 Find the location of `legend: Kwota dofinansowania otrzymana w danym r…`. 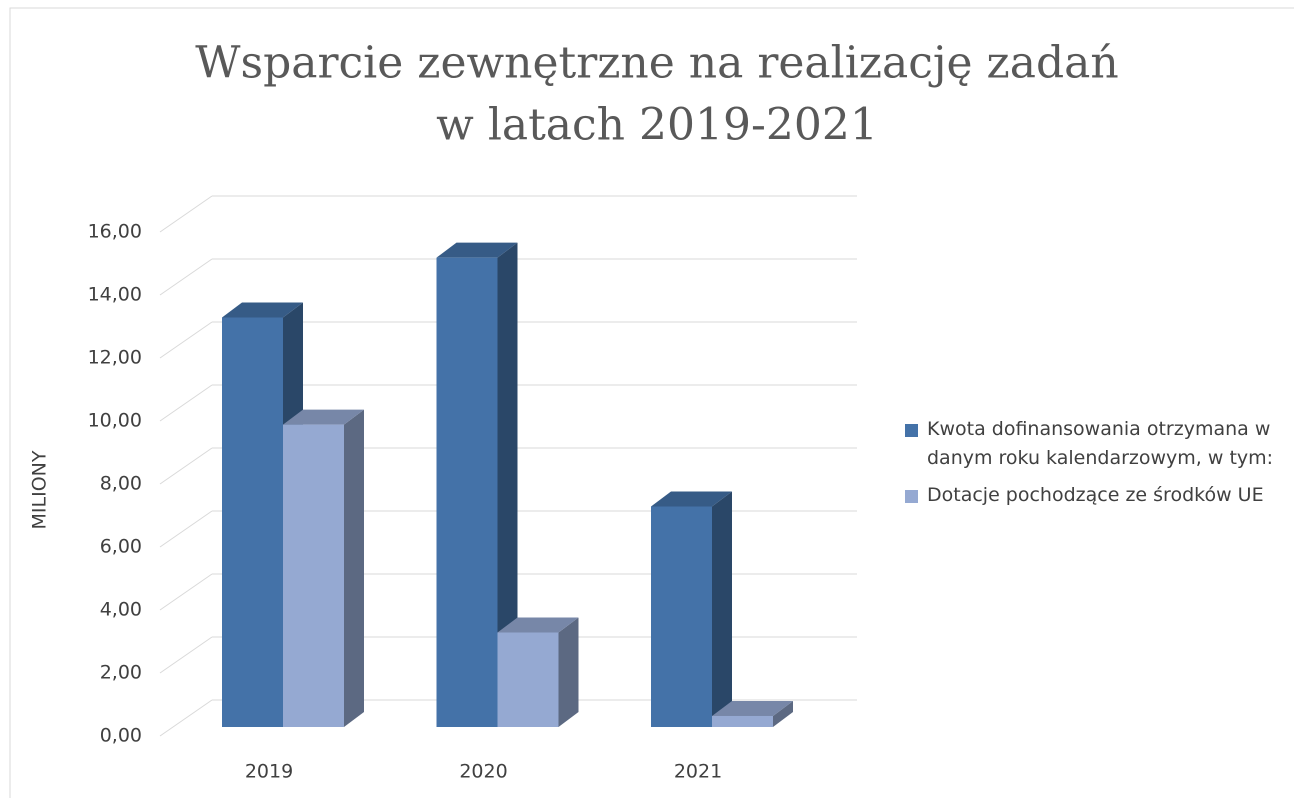

legend: Kwota dofinansowania otrzymana w danym r… is located at coordinates (1095, 466).